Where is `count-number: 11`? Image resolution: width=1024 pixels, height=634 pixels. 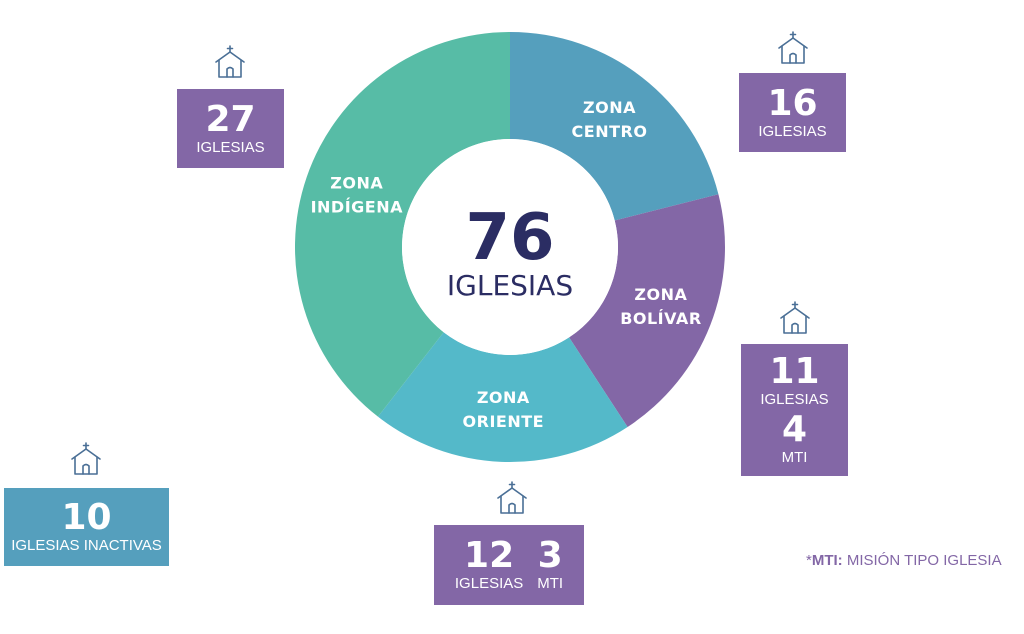
count-number: 11 is located at coordinates (794, 371).